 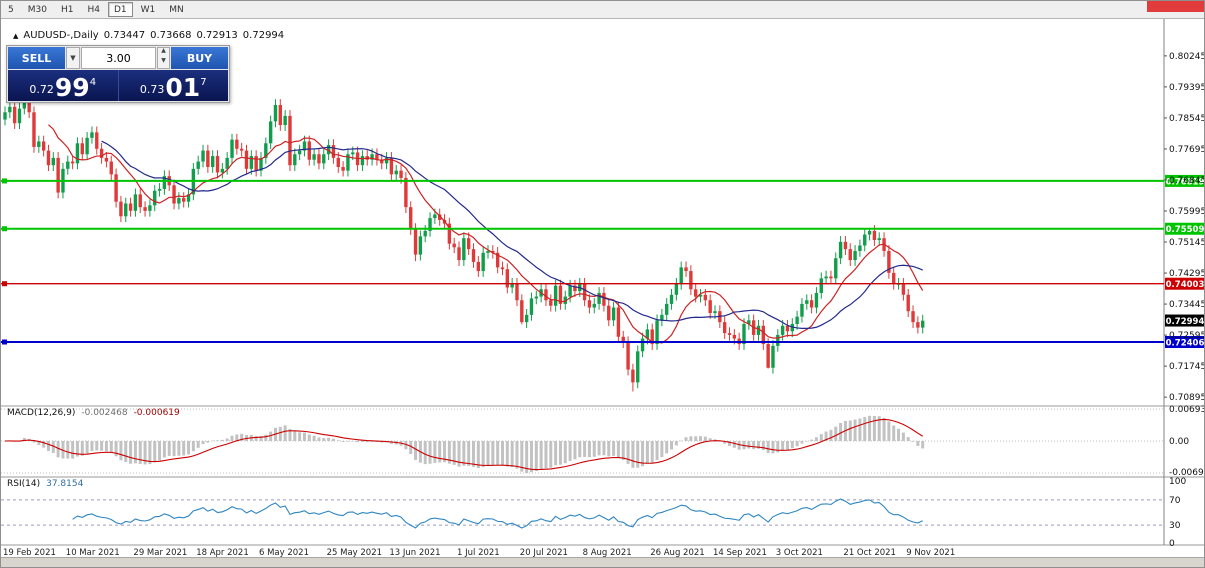 What do you see at coordinates (163, 50) in the screenshot?
I see `stepper-up-icon: ▲` at bounding box center [163, 50].